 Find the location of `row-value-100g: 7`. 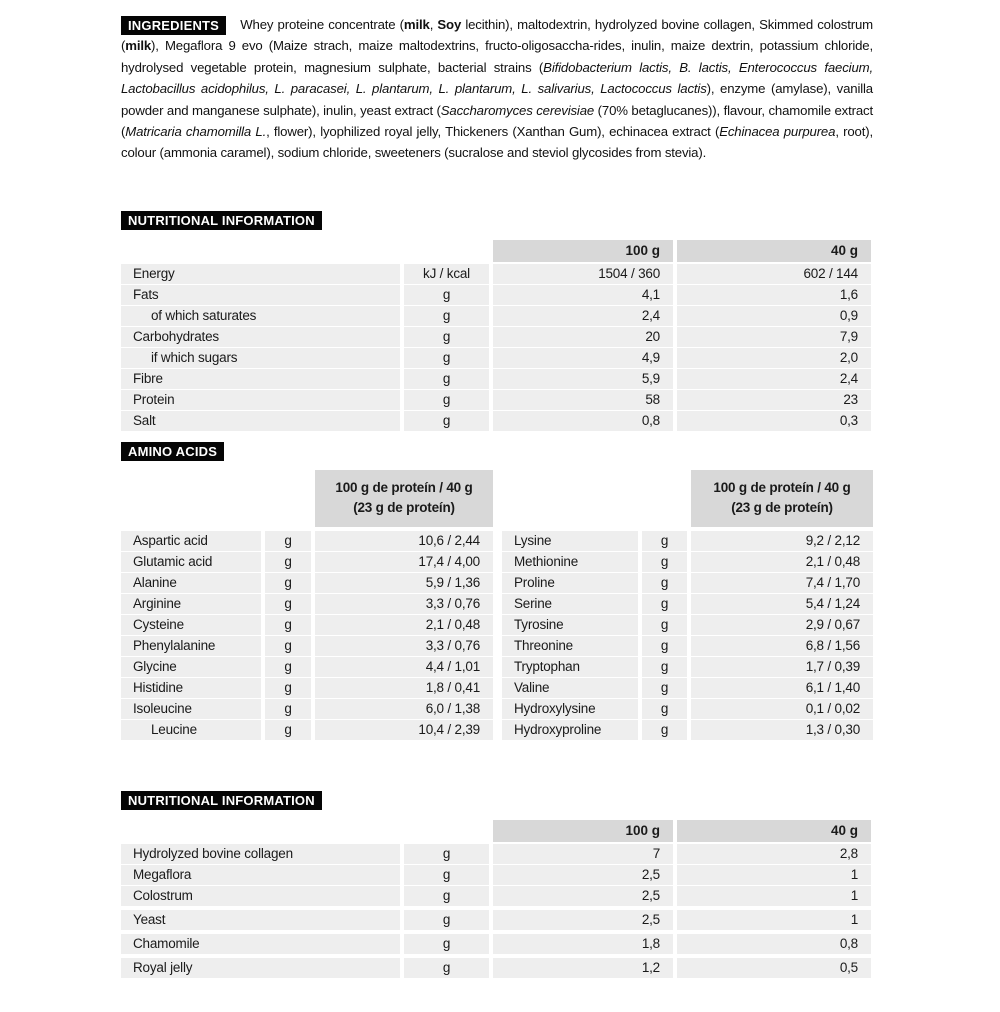

row-value-100g: 7 is located at coordinates (583, 854).